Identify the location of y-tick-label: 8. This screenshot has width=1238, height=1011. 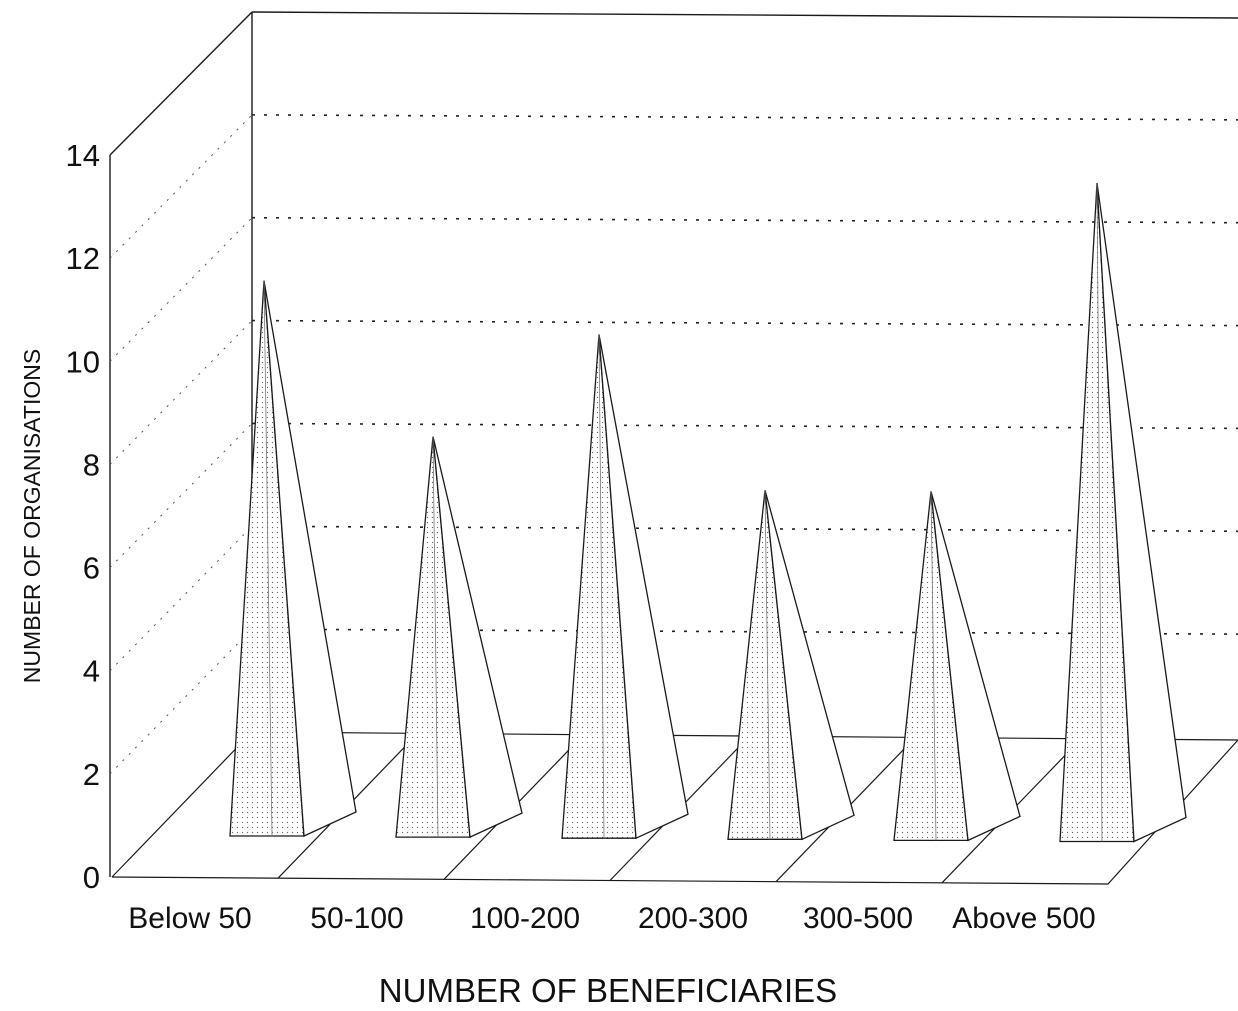
(91, 464).